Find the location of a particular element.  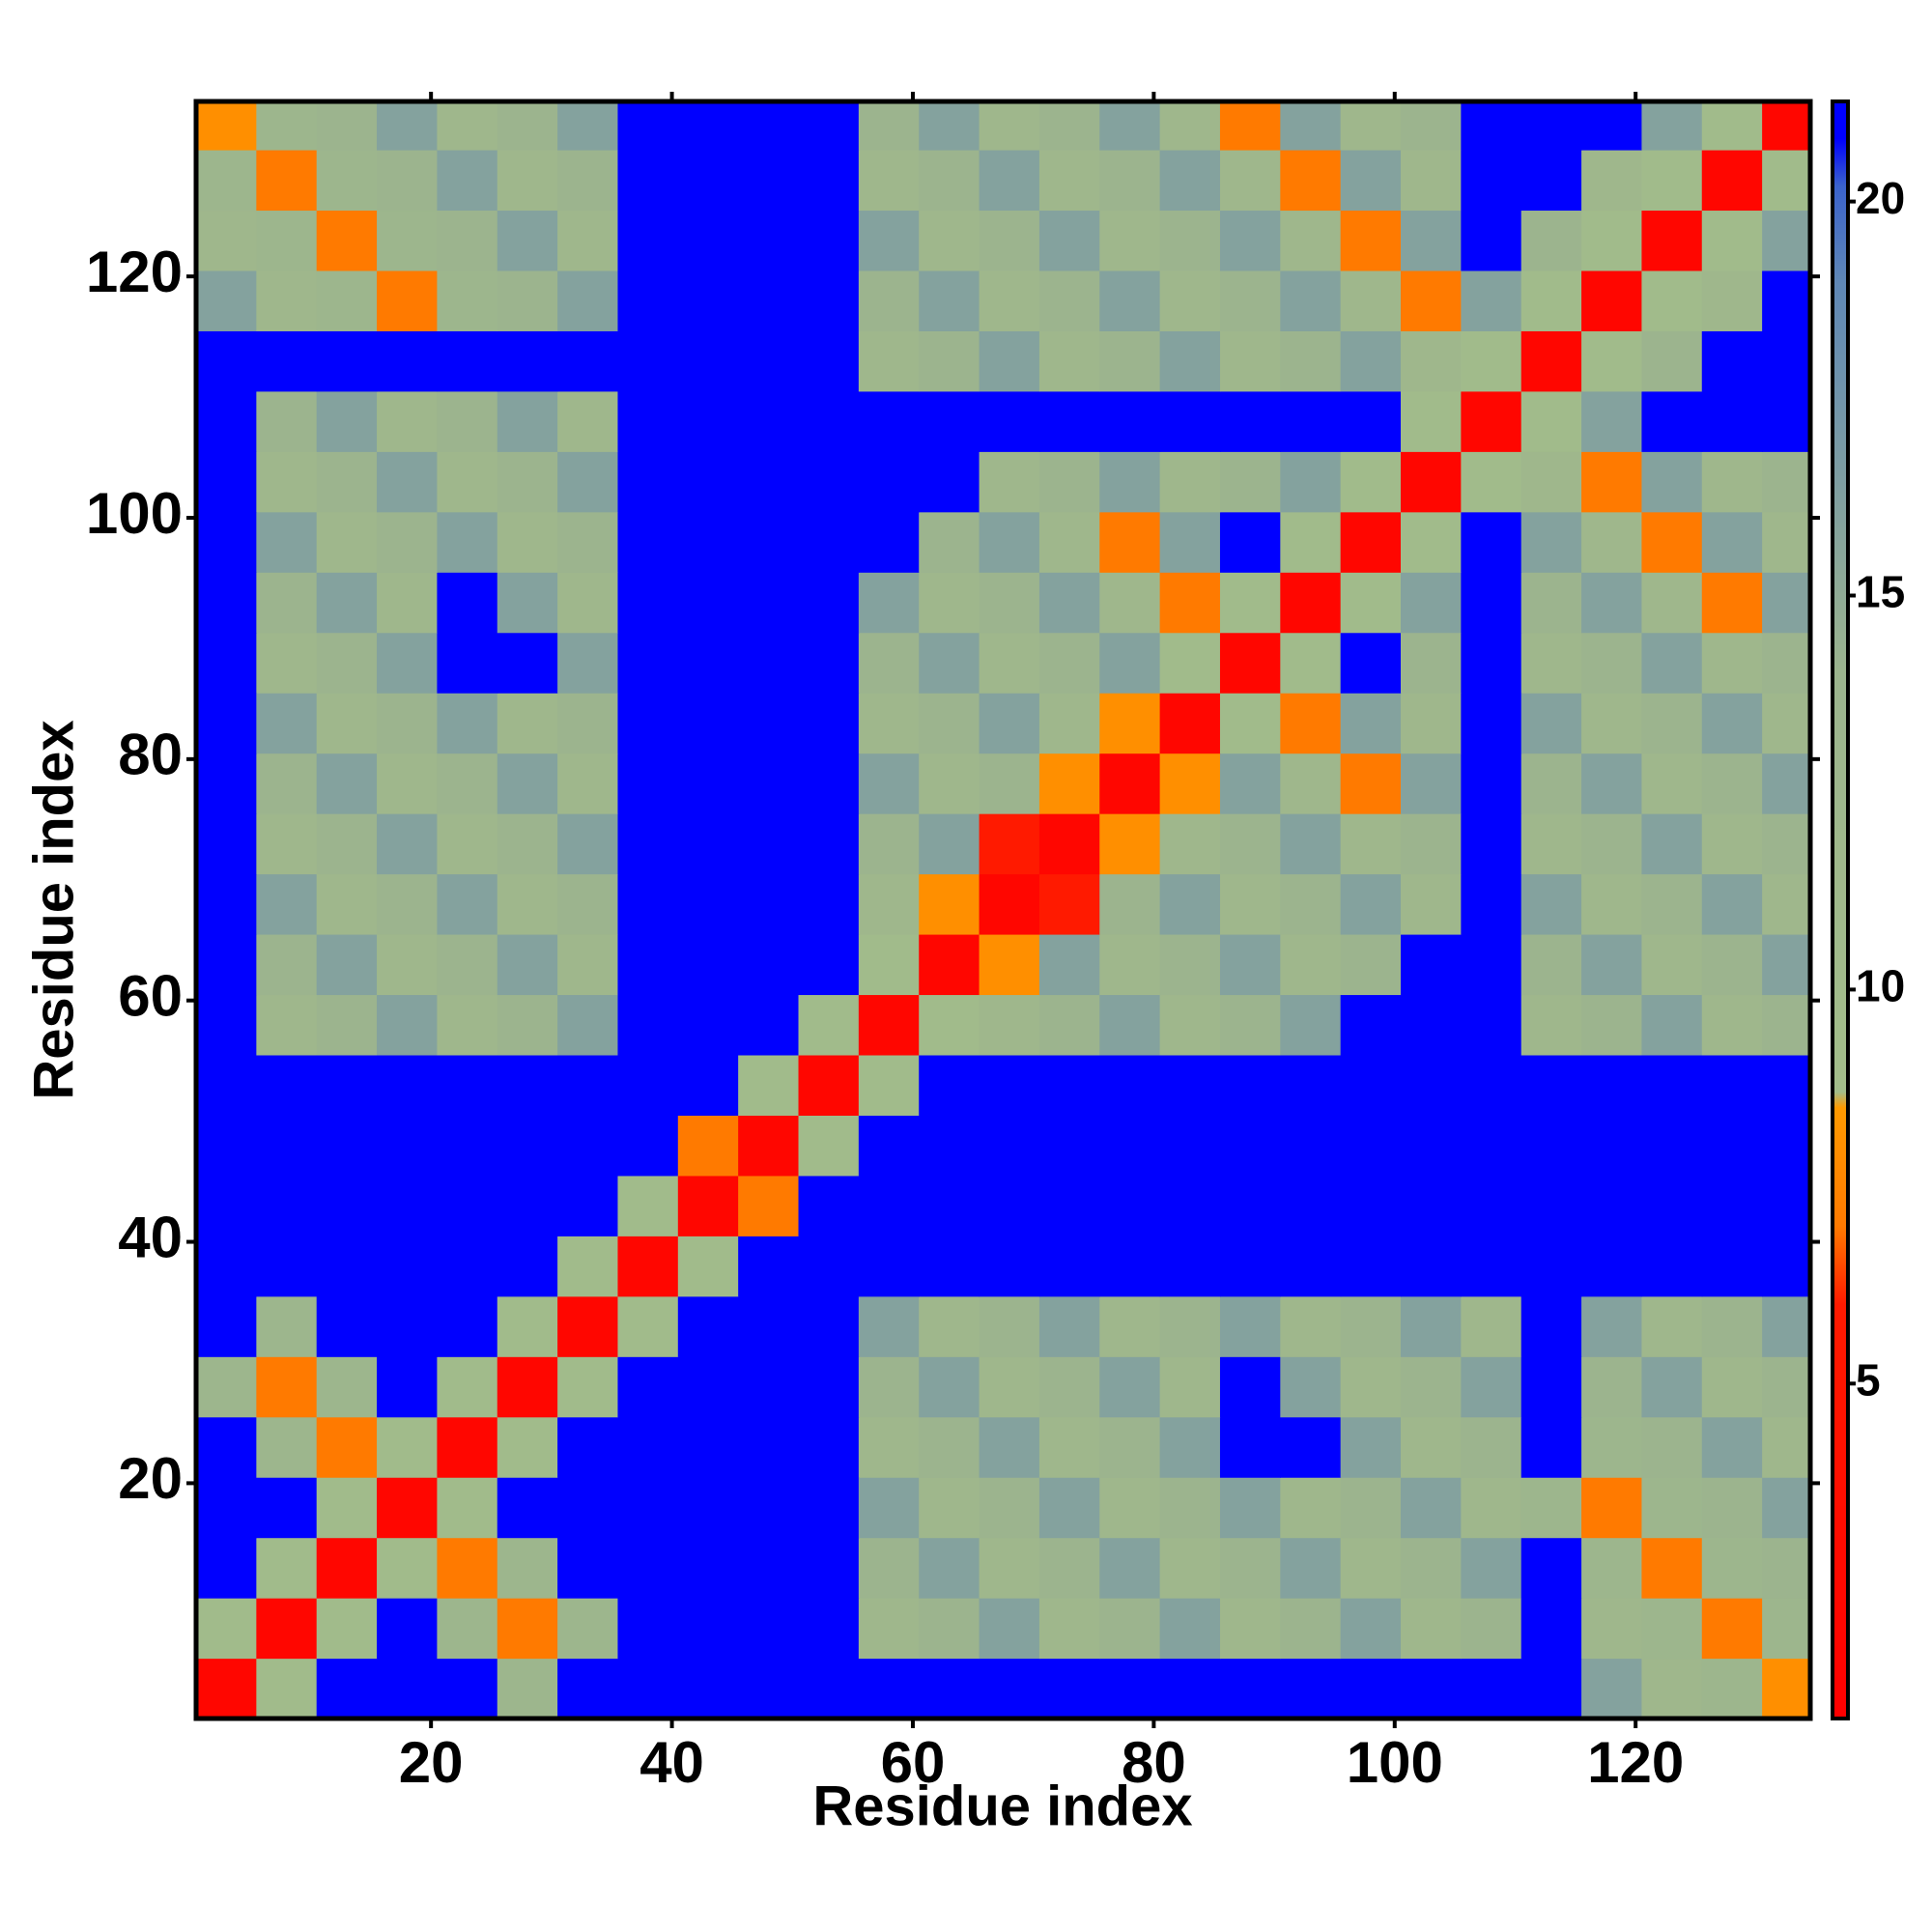

x-tick-label: 40 is located at coordinates (671, 1762).